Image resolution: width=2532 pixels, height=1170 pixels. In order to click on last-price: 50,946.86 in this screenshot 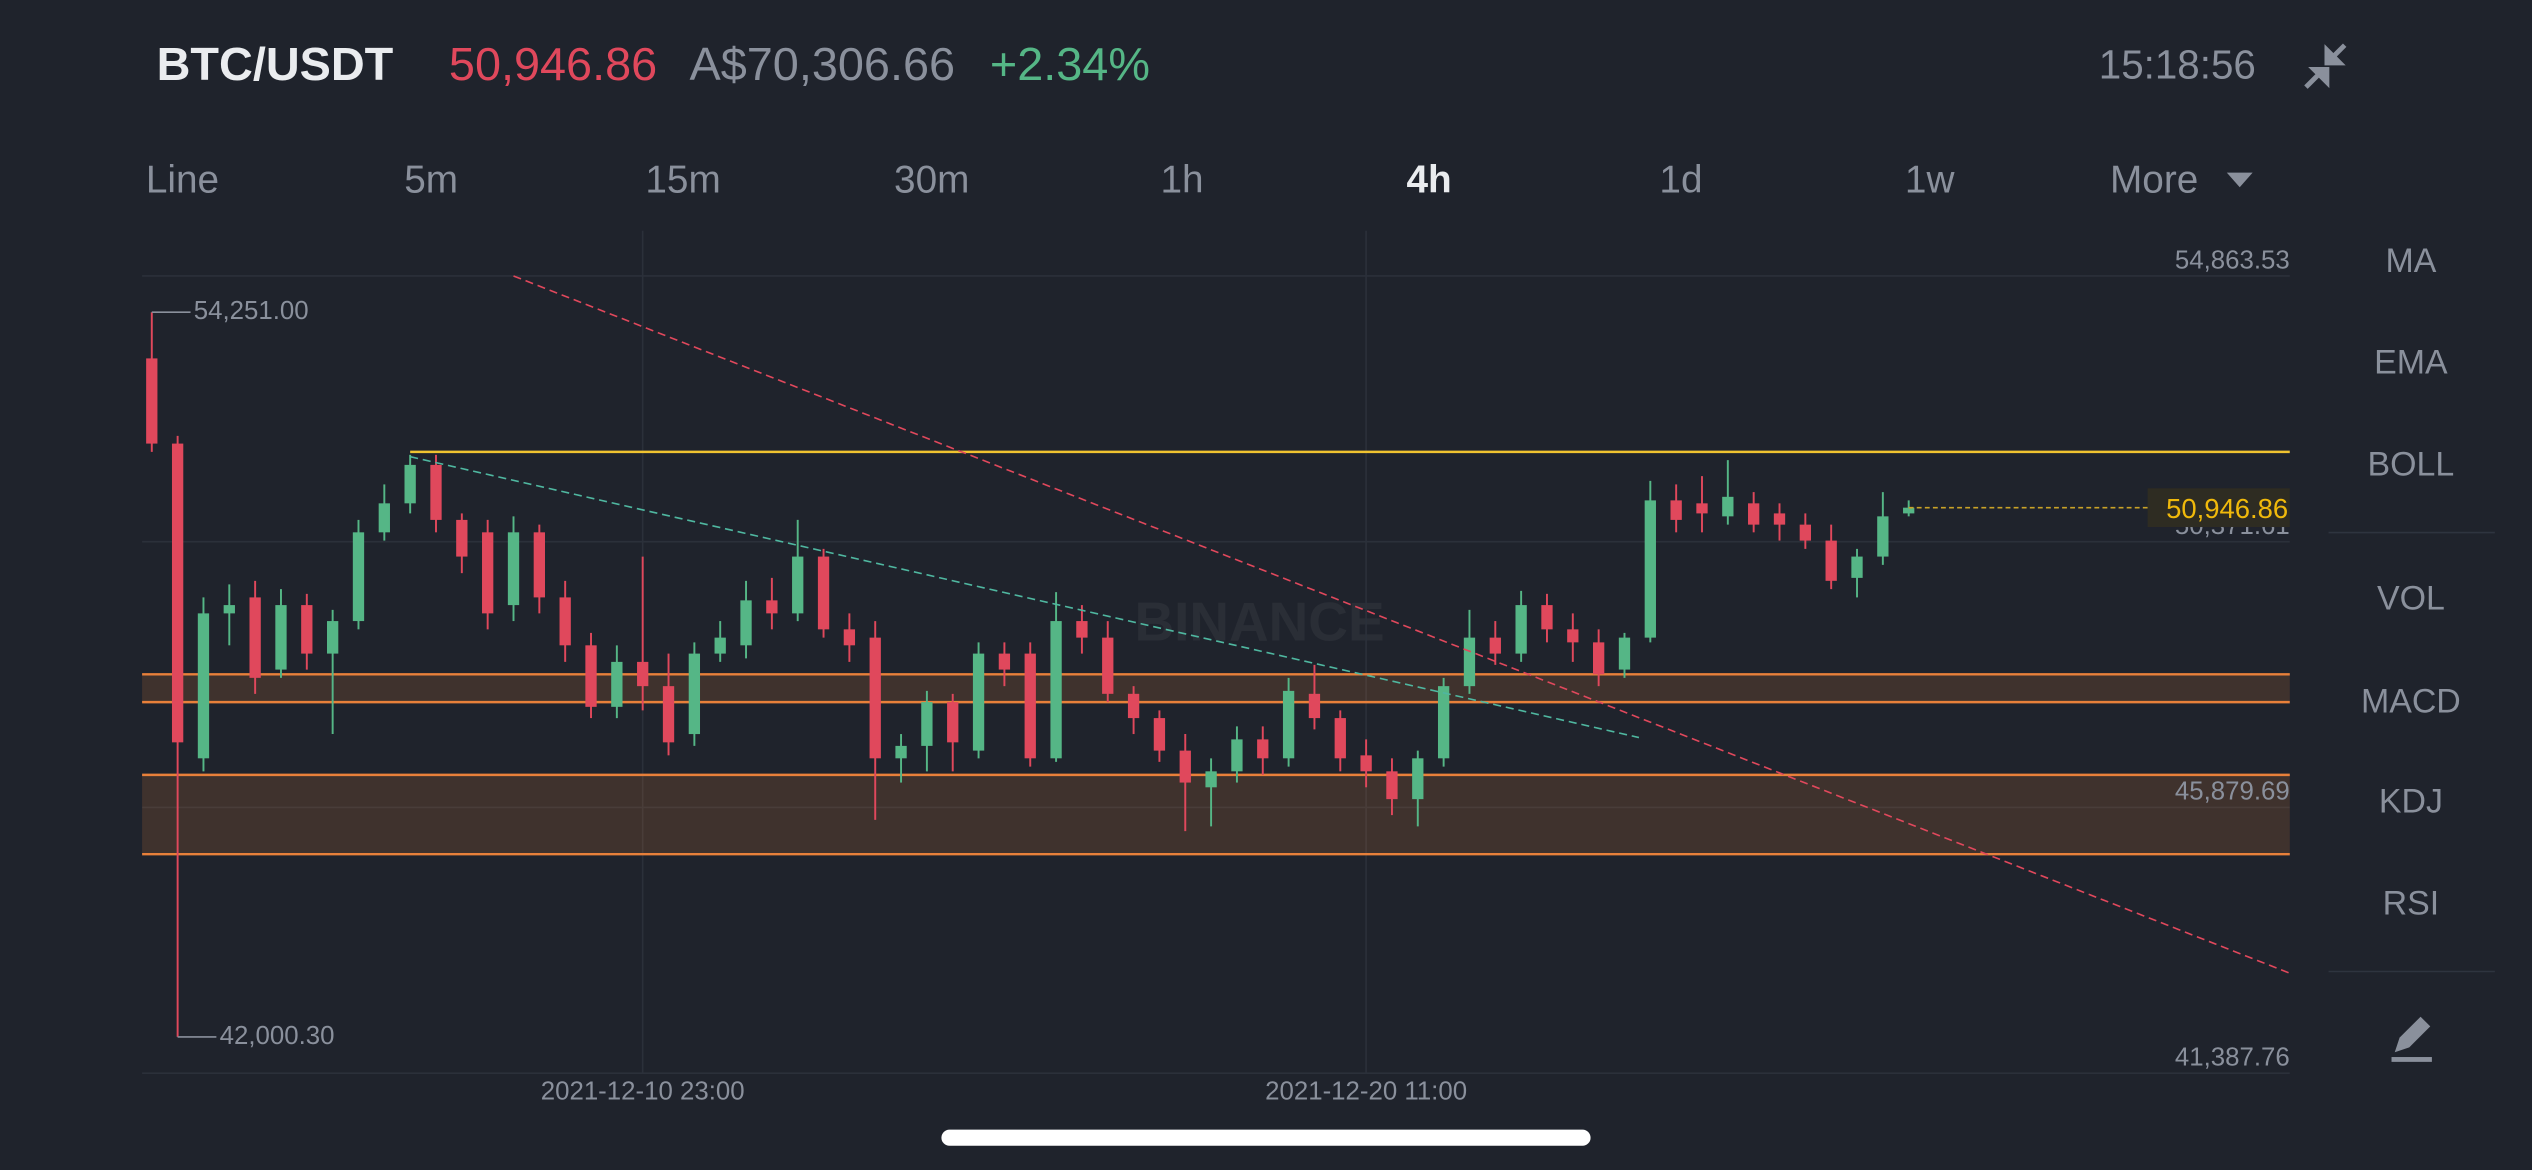, I will do `click(553, 64)`.